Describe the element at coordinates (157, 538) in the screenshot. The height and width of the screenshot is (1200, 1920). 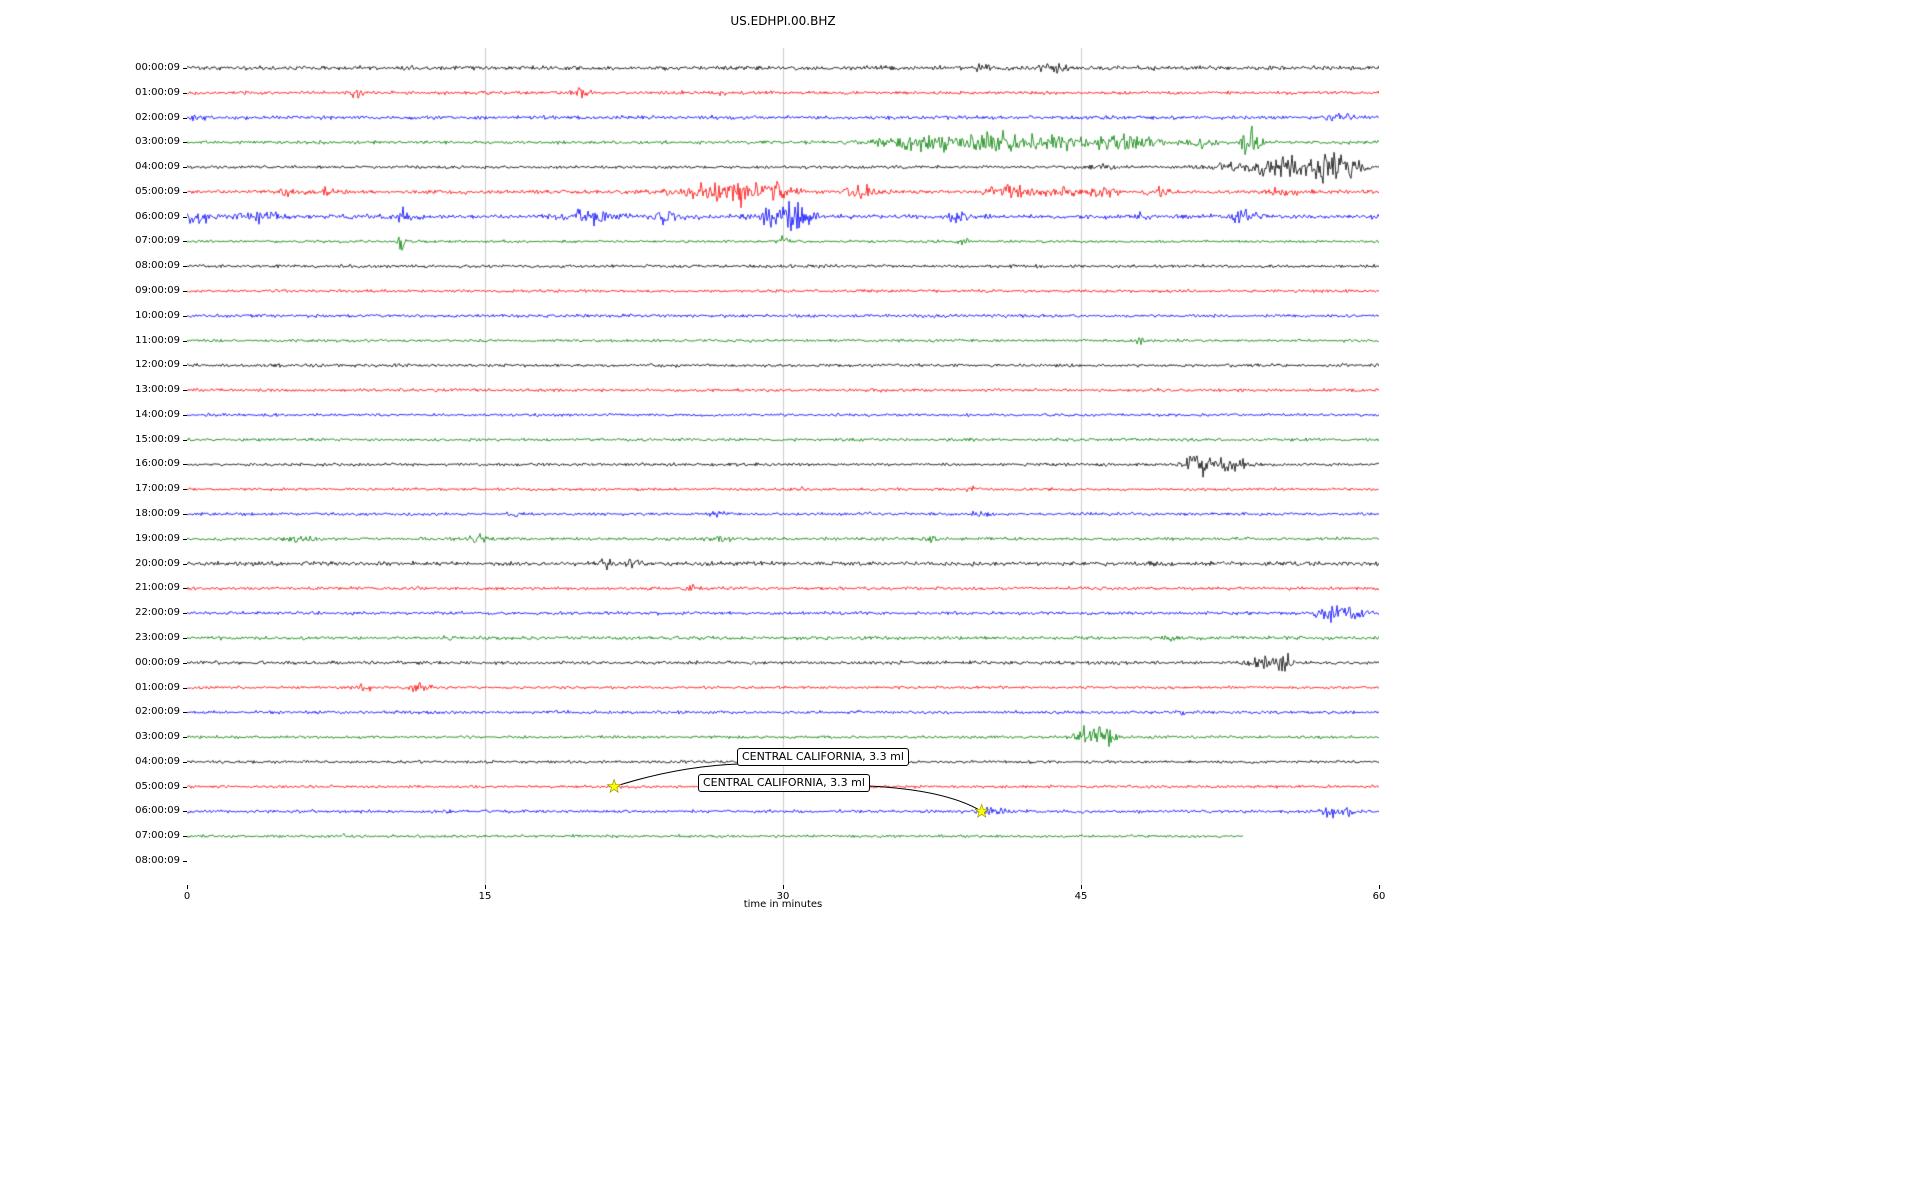
I see `y-axis-label: 19:00:09` at that location.